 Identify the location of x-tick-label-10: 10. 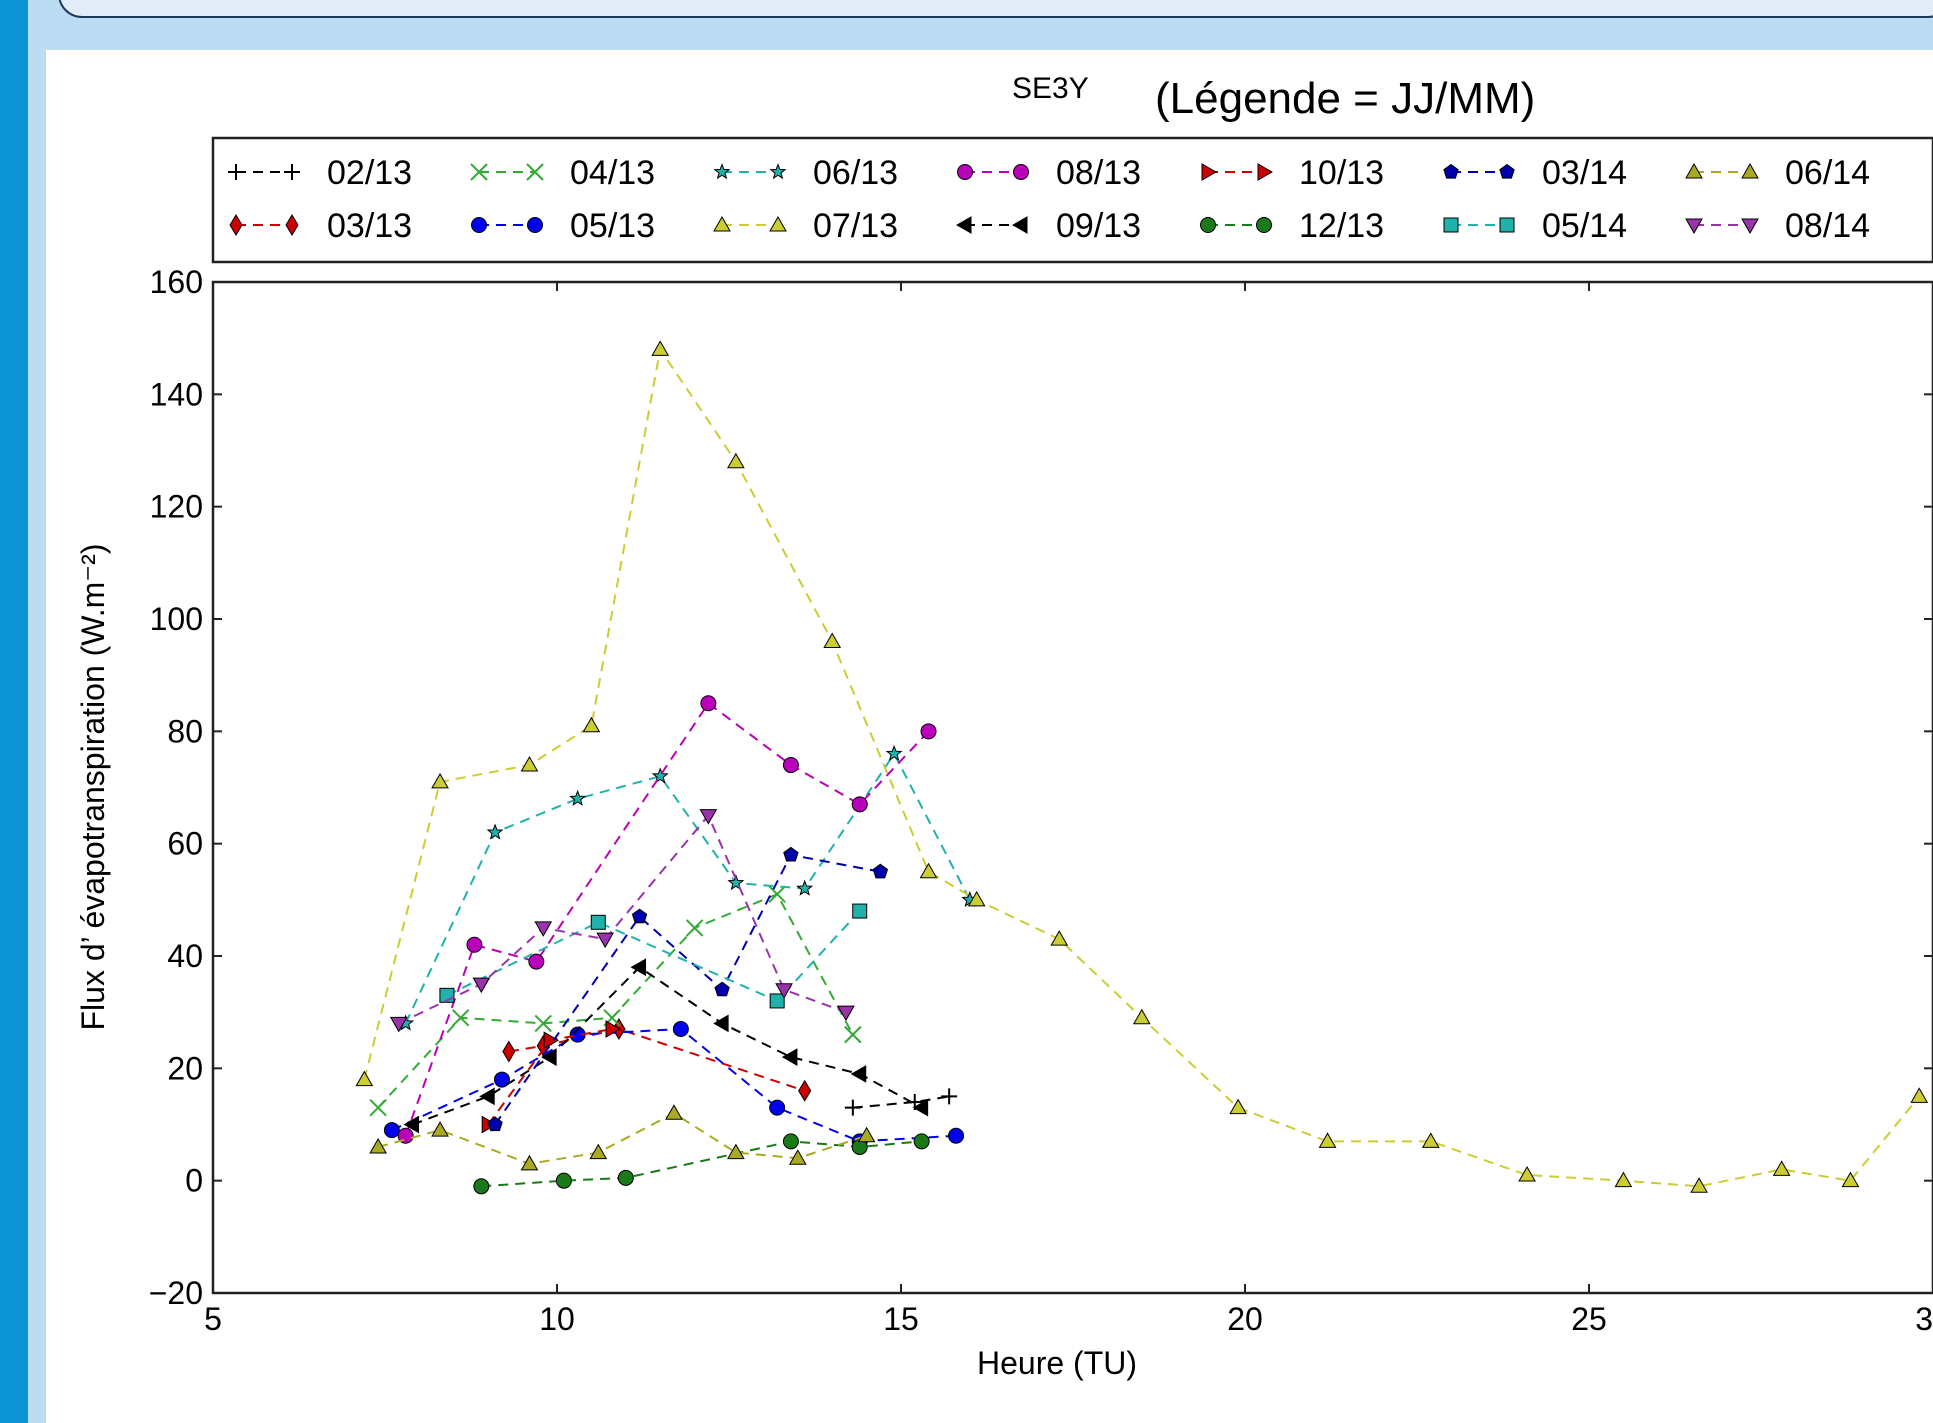
(557, 1319).